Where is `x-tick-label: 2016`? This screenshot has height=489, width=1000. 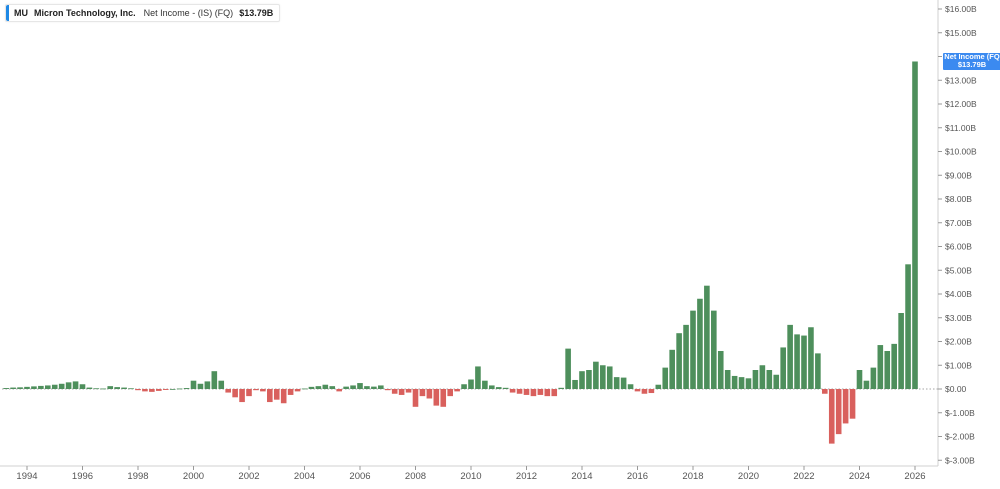
x-tick-label: 2016 is located at coordinates (637, 476).